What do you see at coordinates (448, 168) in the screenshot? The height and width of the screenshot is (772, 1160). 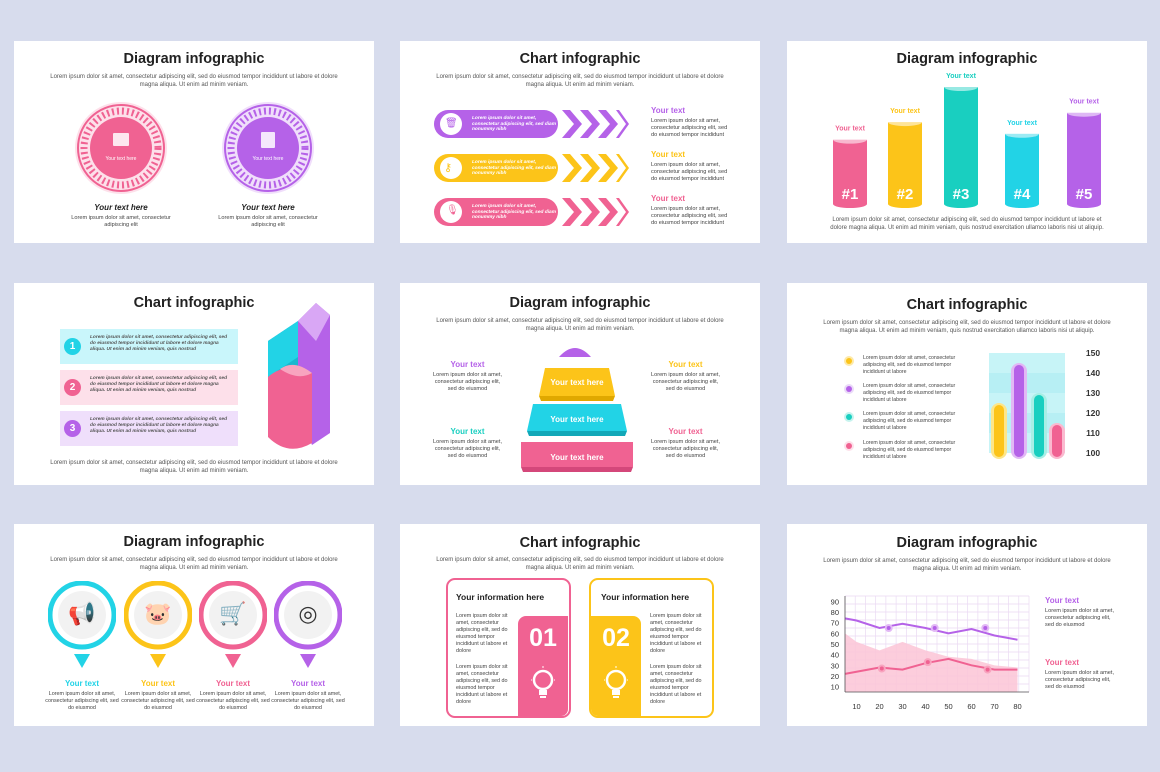 I see `key-icon: ⚷` at bounding box center [448, 168].